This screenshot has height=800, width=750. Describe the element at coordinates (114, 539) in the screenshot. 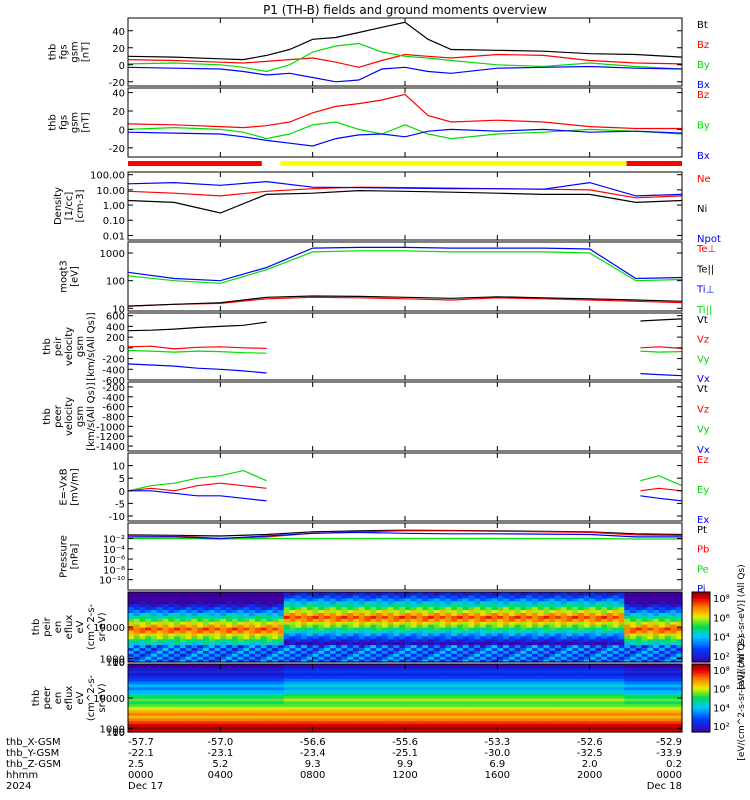

I see `y-tick-label: 10⁻²` at that location.